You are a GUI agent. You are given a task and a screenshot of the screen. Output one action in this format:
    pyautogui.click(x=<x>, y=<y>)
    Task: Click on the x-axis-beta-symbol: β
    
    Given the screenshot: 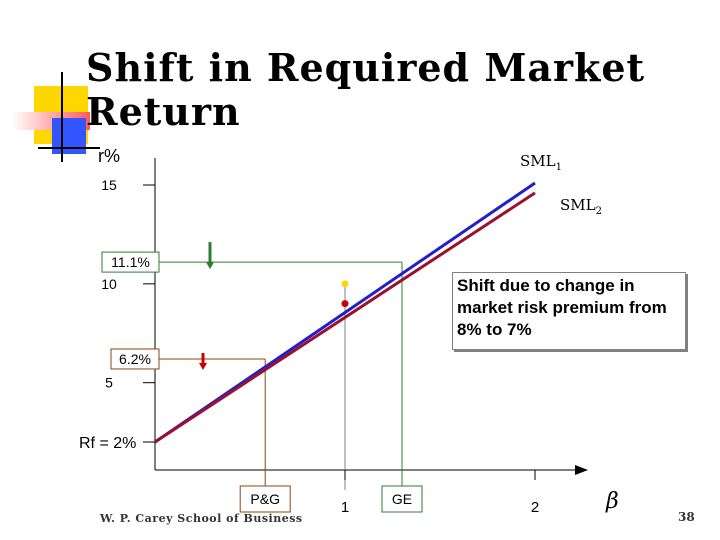 What is the action you would take?
    pyautogui.click(x=612, y=501)
    